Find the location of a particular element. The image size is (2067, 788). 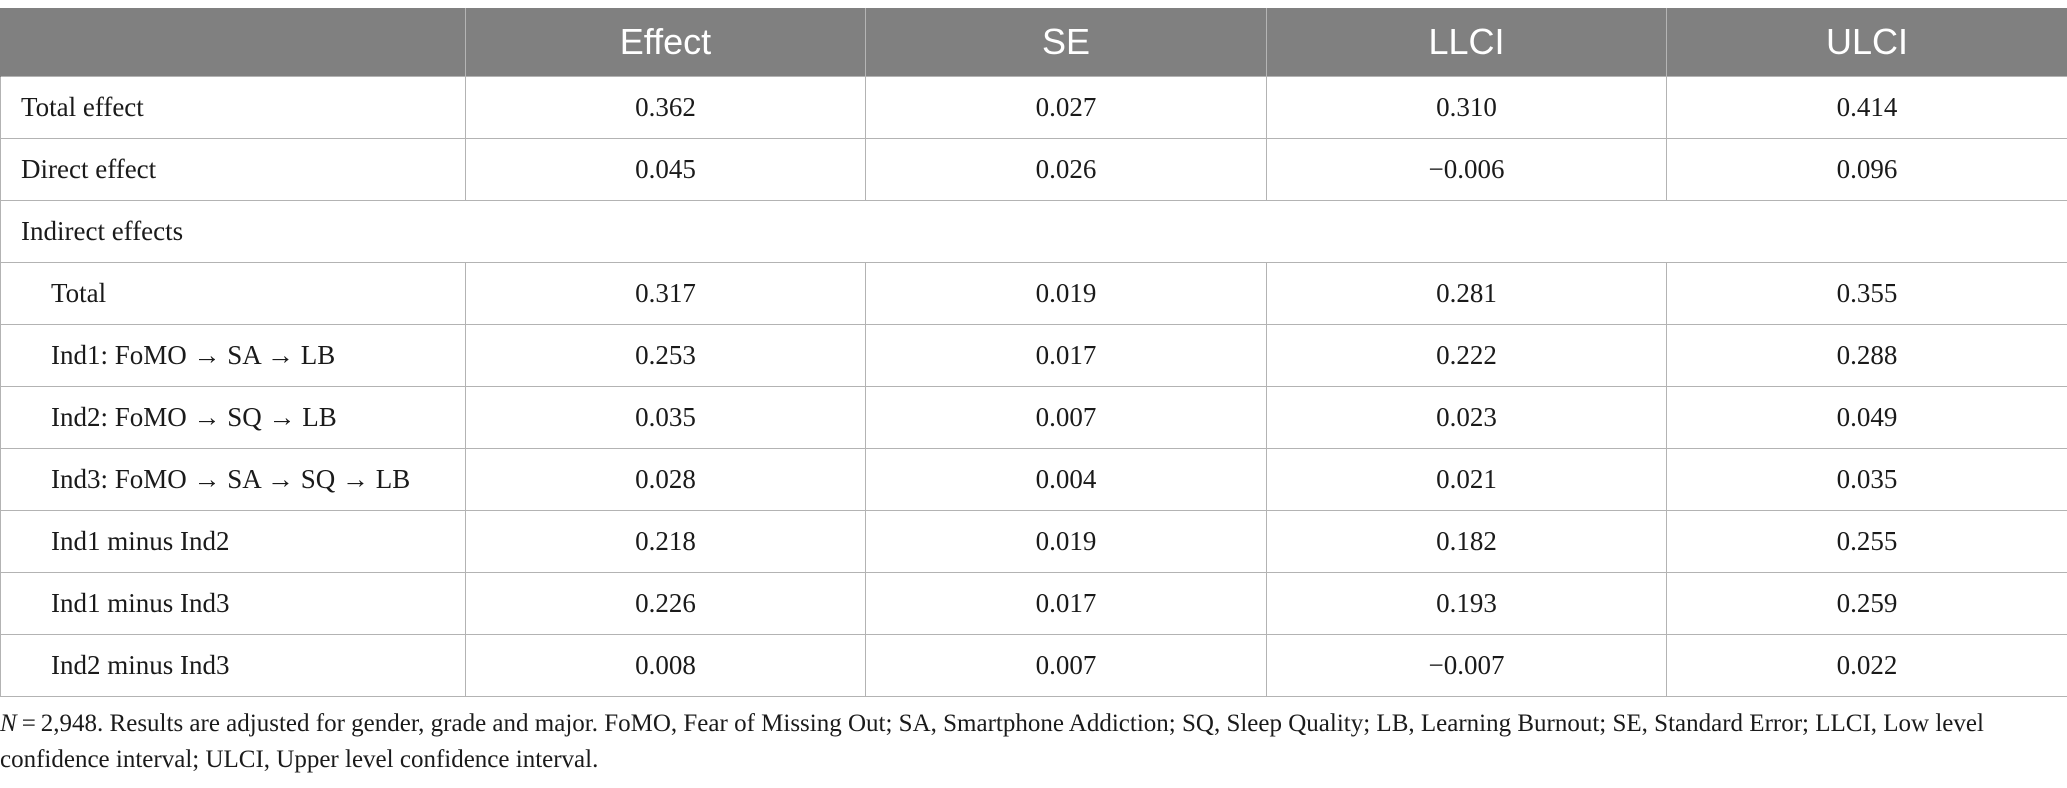

ulci-value: 0.049 is located at coordinates (1866, 417).